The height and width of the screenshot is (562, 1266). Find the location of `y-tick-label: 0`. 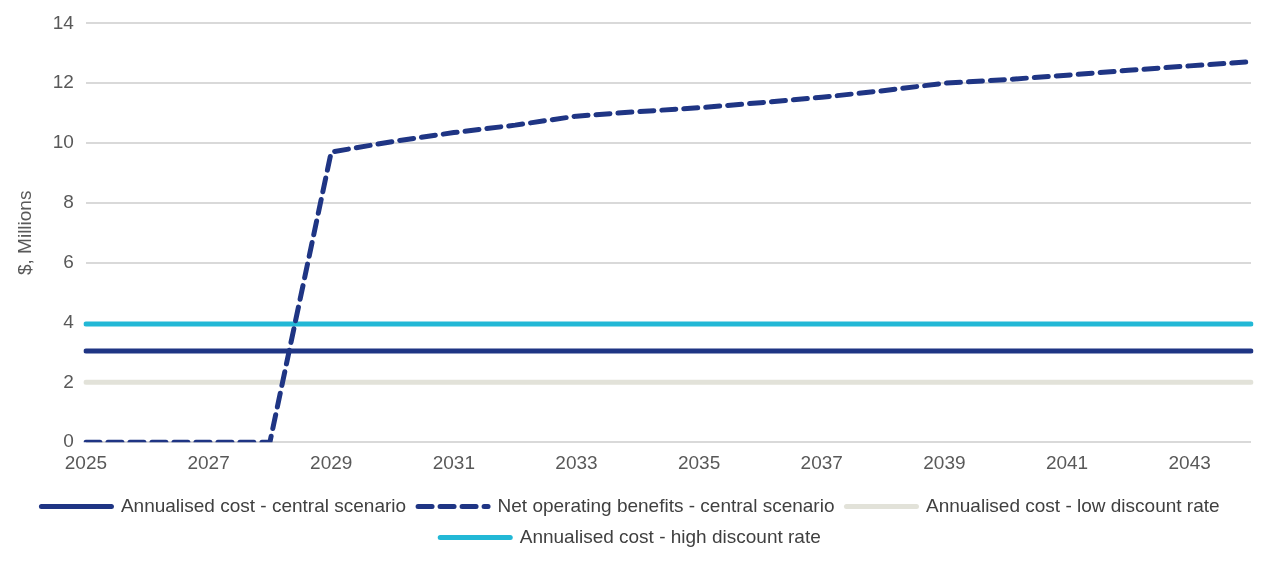

y-tick-label: 0 is located at coordinates (68, 441).